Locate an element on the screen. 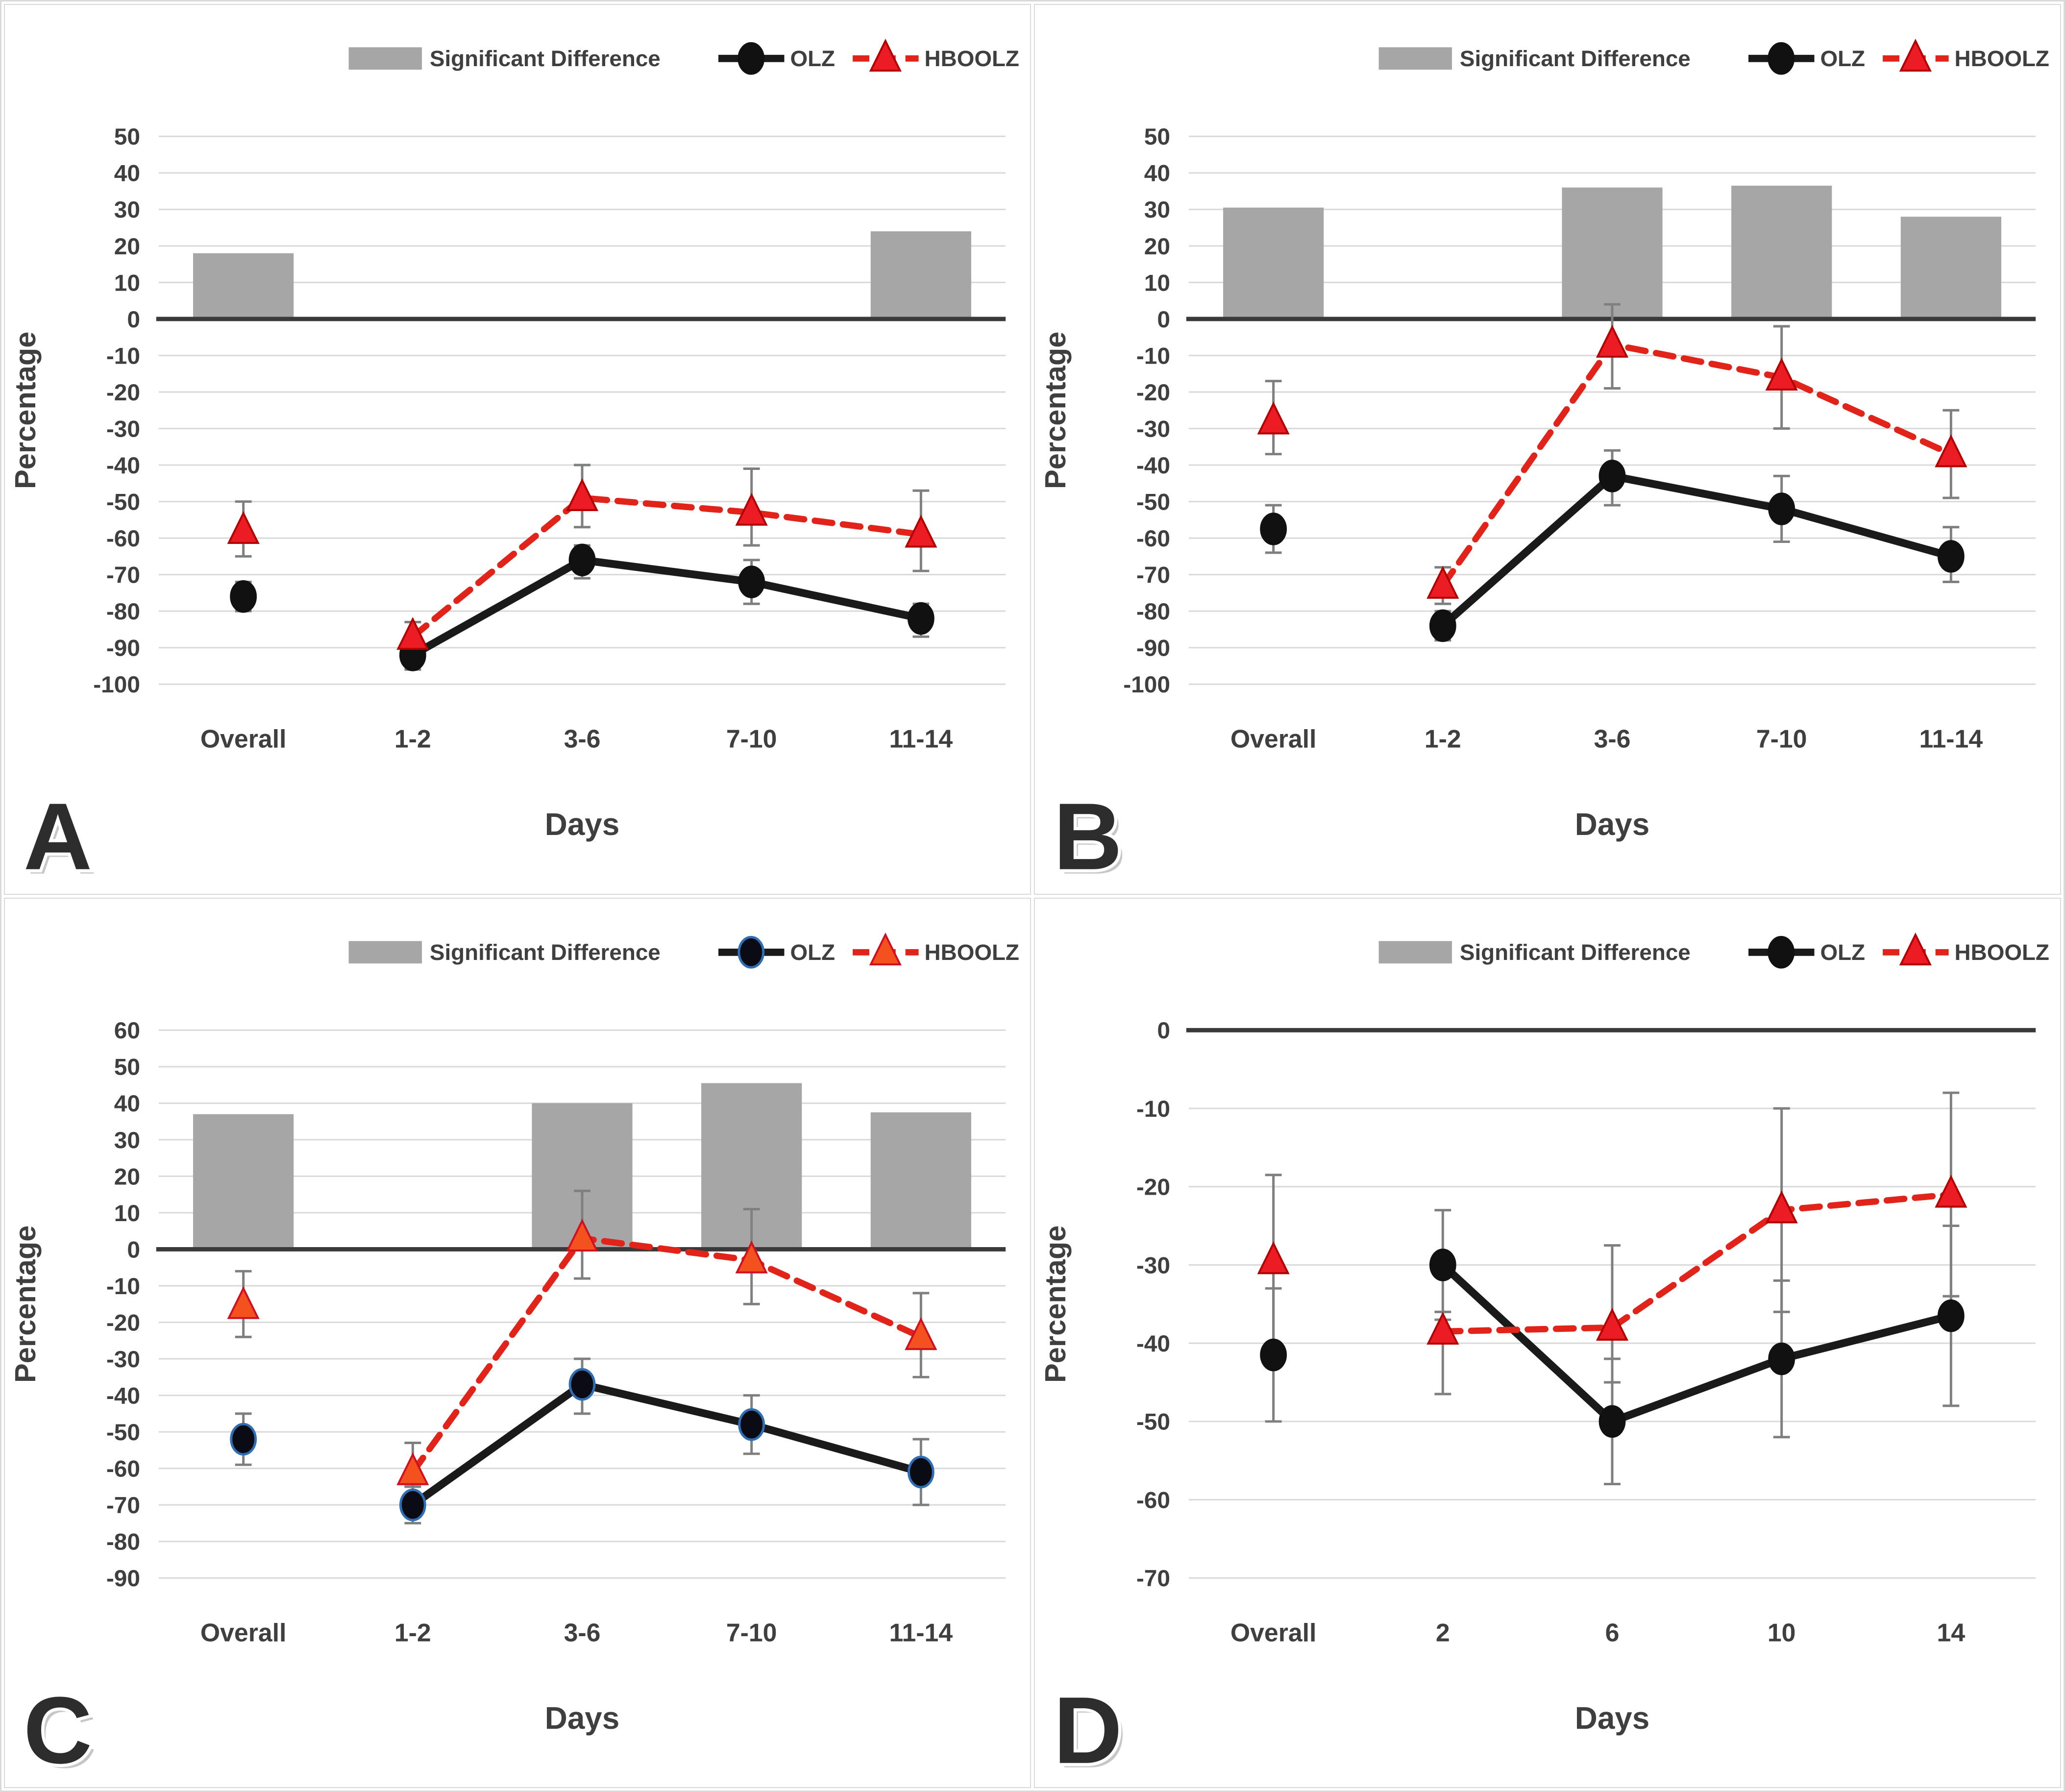  panel-letter: A is located at coordinates (58, 837).